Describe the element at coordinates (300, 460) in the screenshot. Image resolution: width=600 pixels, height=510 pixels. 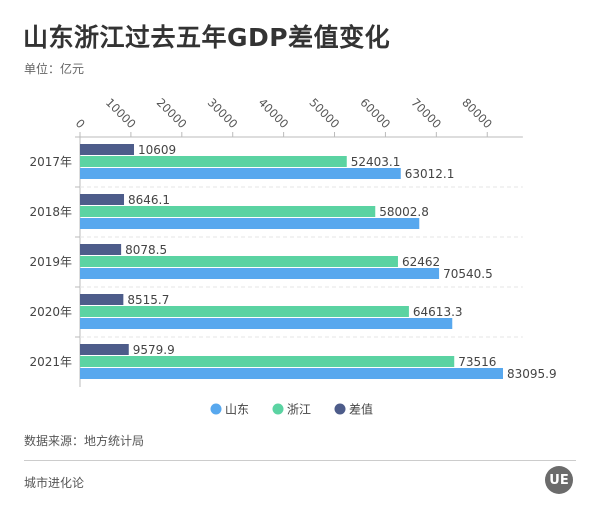
I see `divider` at that location.